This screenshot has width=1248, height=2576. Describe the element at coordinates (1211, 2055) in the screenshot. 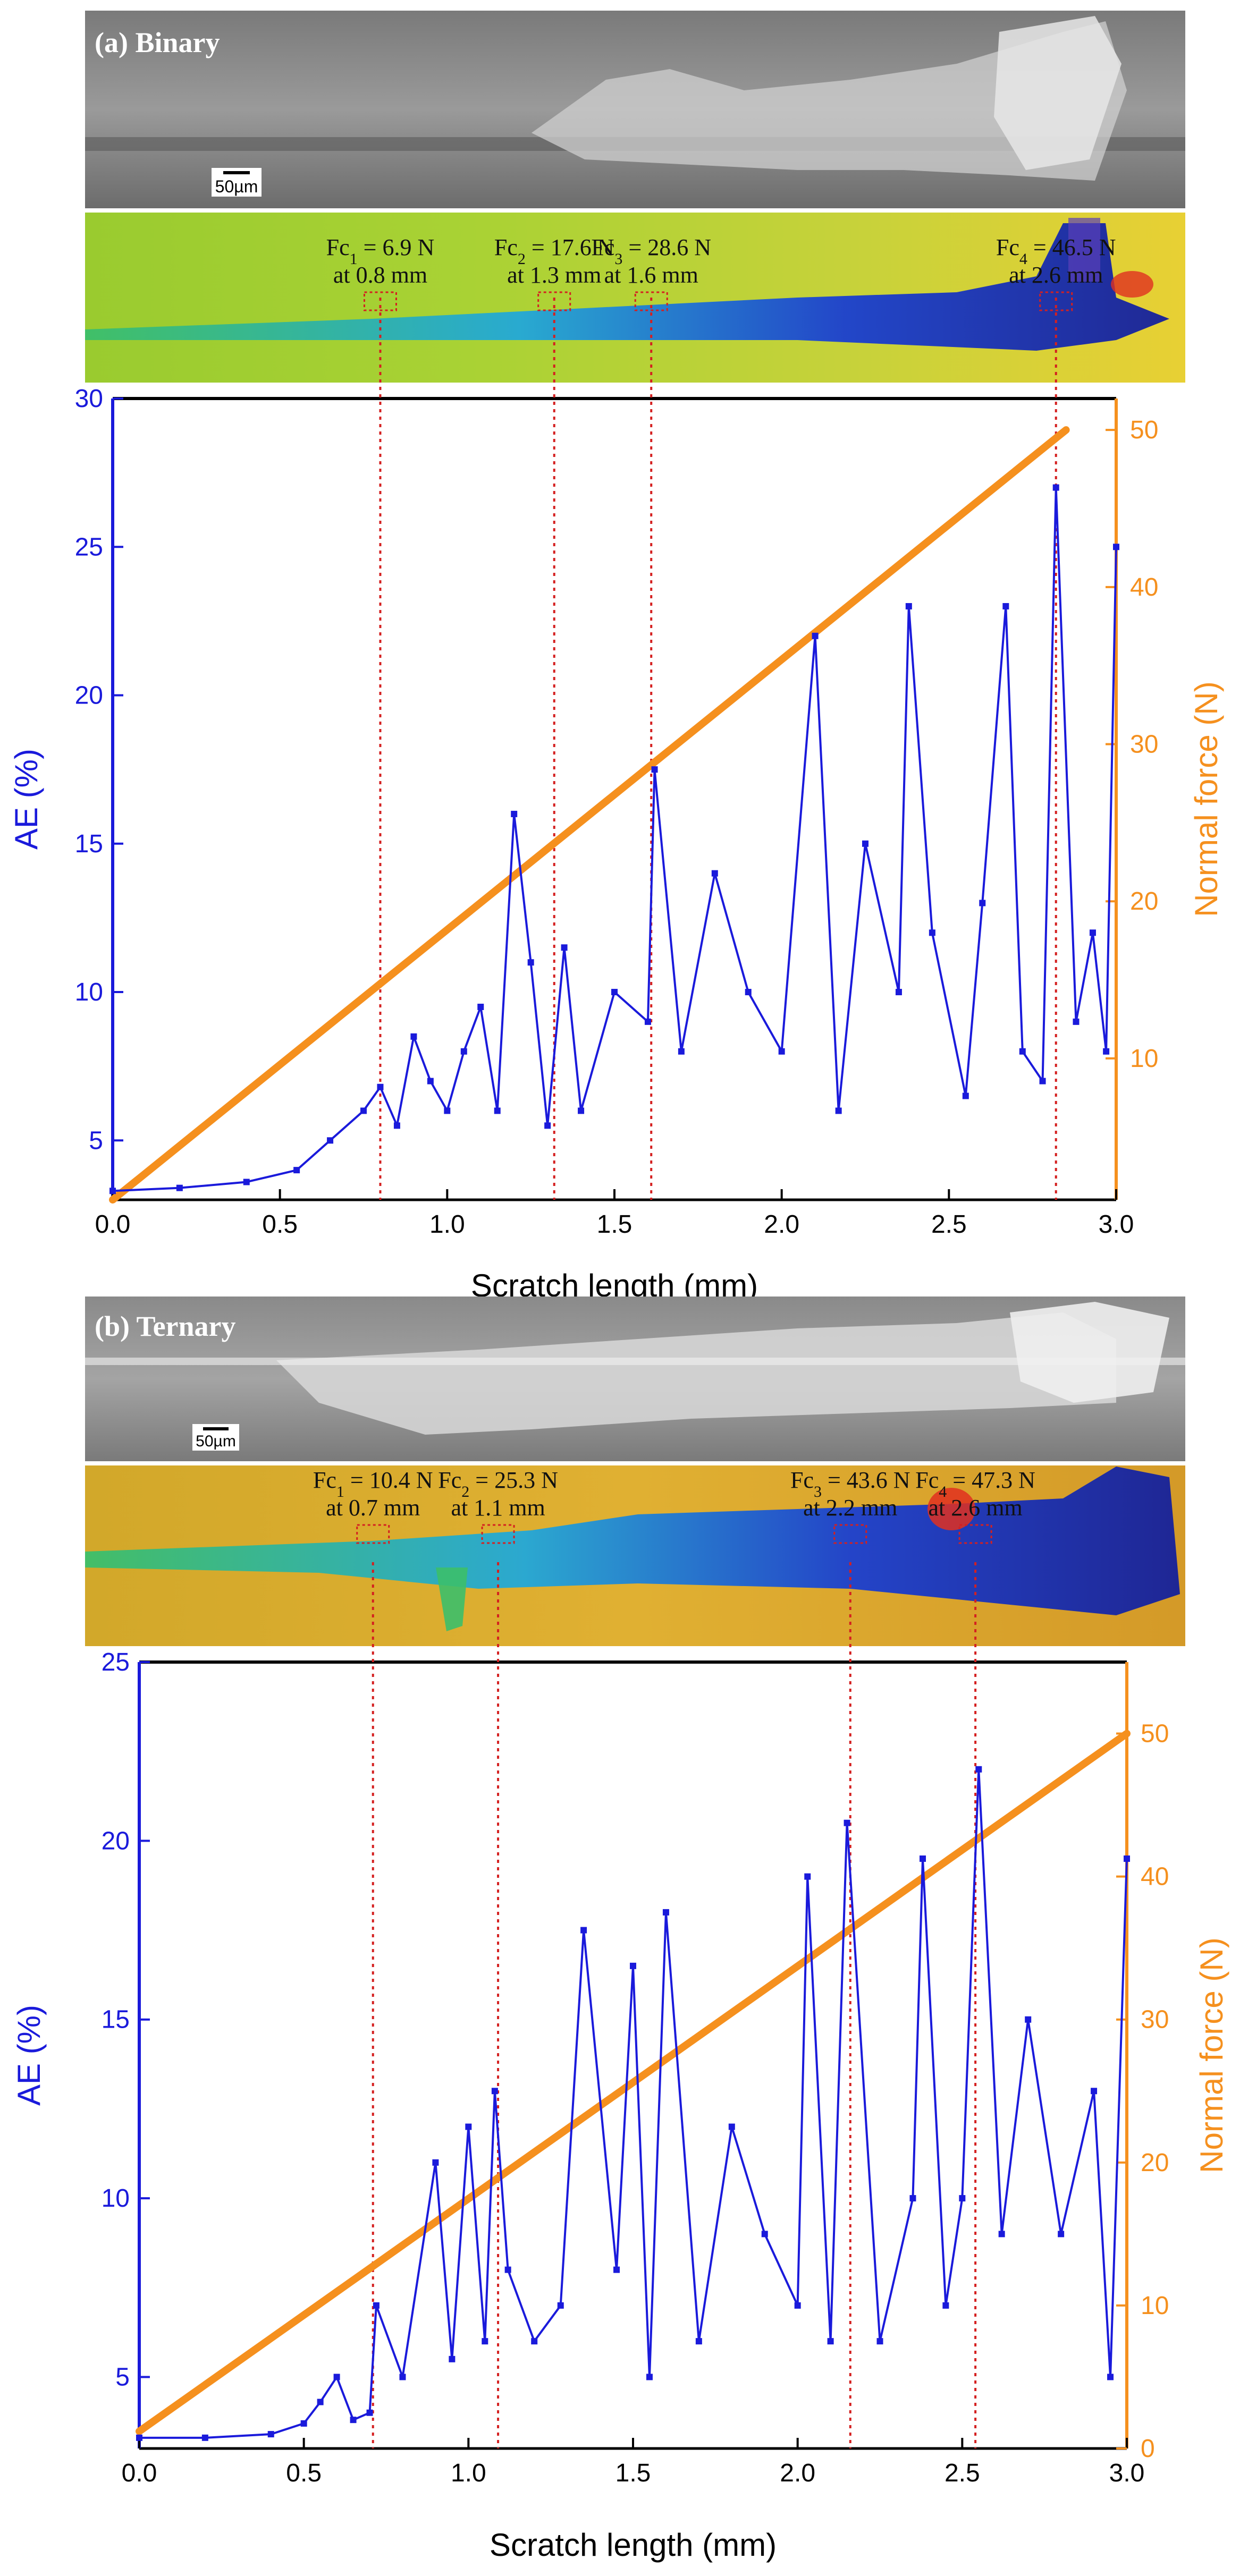

I see `y-right-axis-title: Normal force (N)` at that location.